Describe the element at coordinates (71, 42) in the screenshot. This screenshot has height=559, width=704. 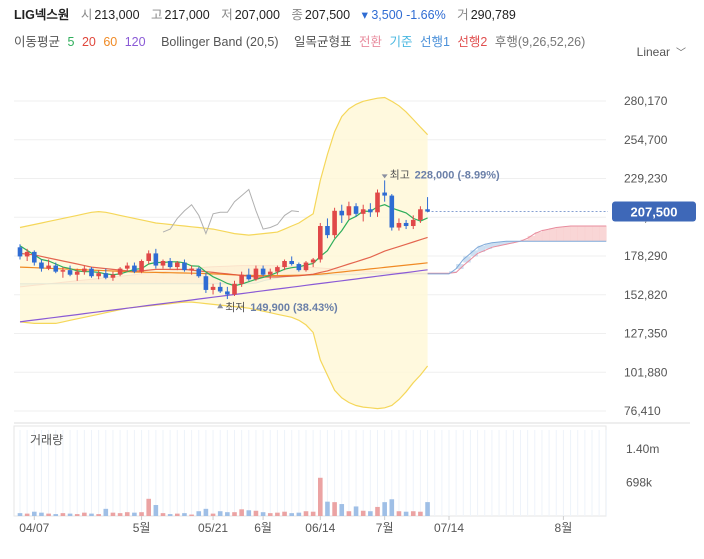
I see `ma5-label: 5` at that location.